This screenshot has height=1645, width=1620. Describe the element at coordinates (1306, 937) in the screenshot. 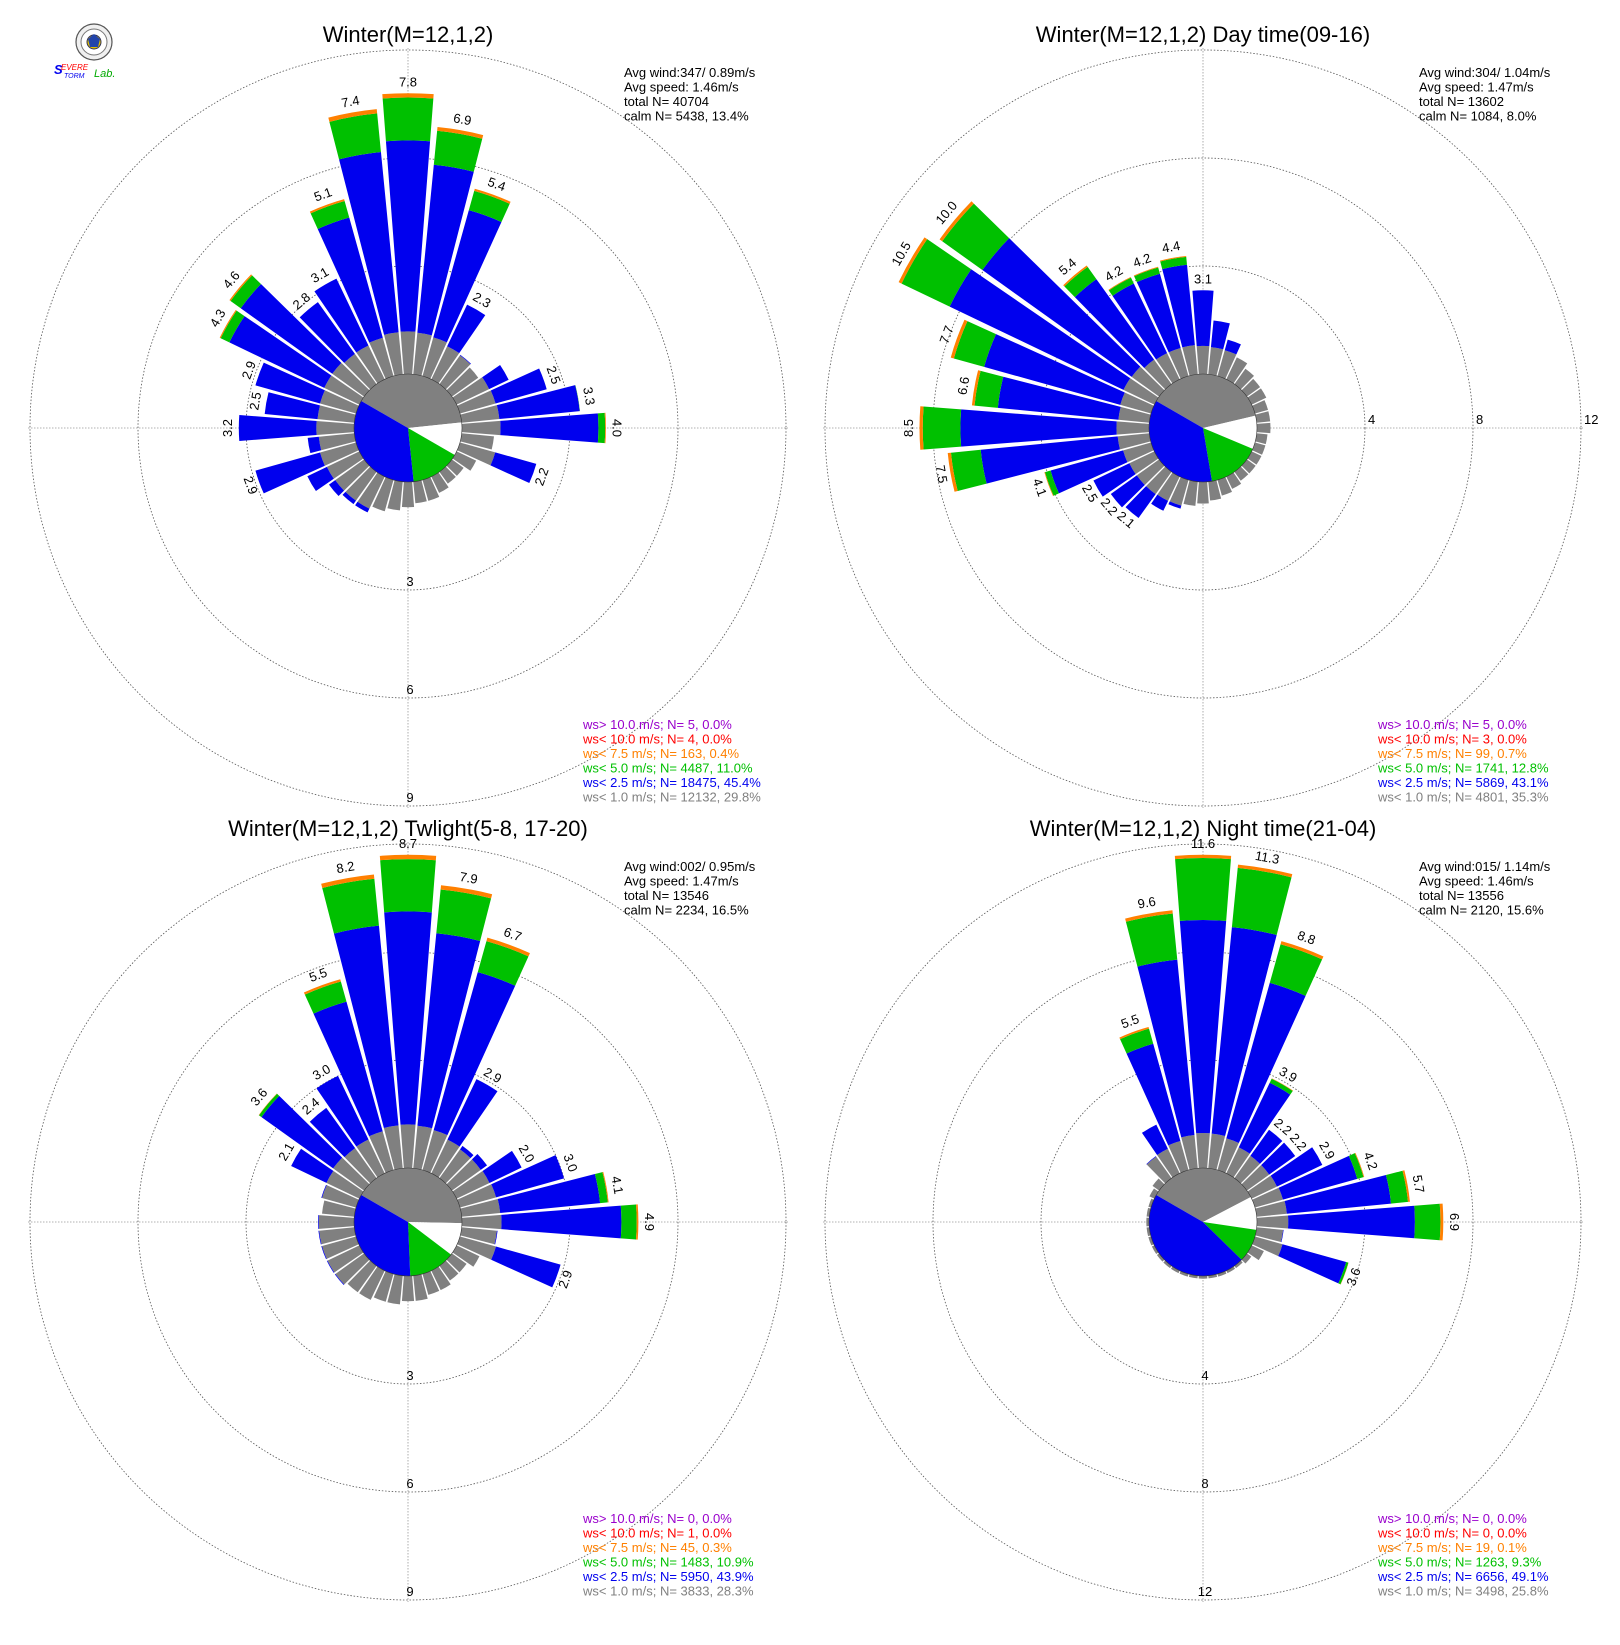

I see `spoke-label-20: 8.8` at that location.